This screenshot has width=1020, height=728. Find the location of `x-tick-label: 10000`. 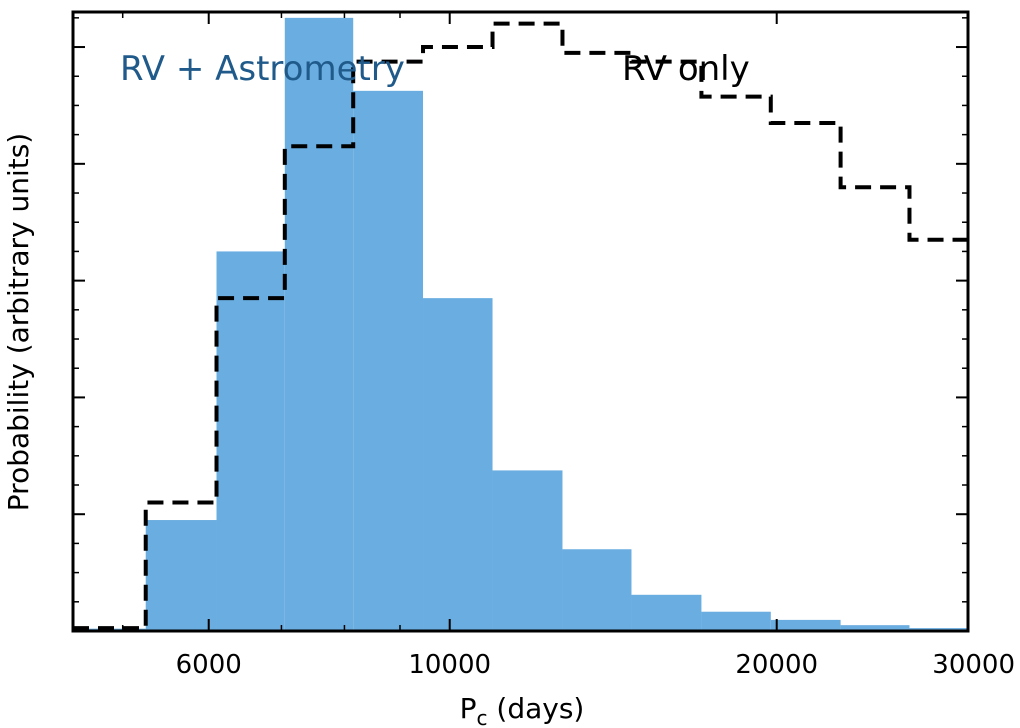

x-tick-label: 10000 is located at coordinates (449, 665).